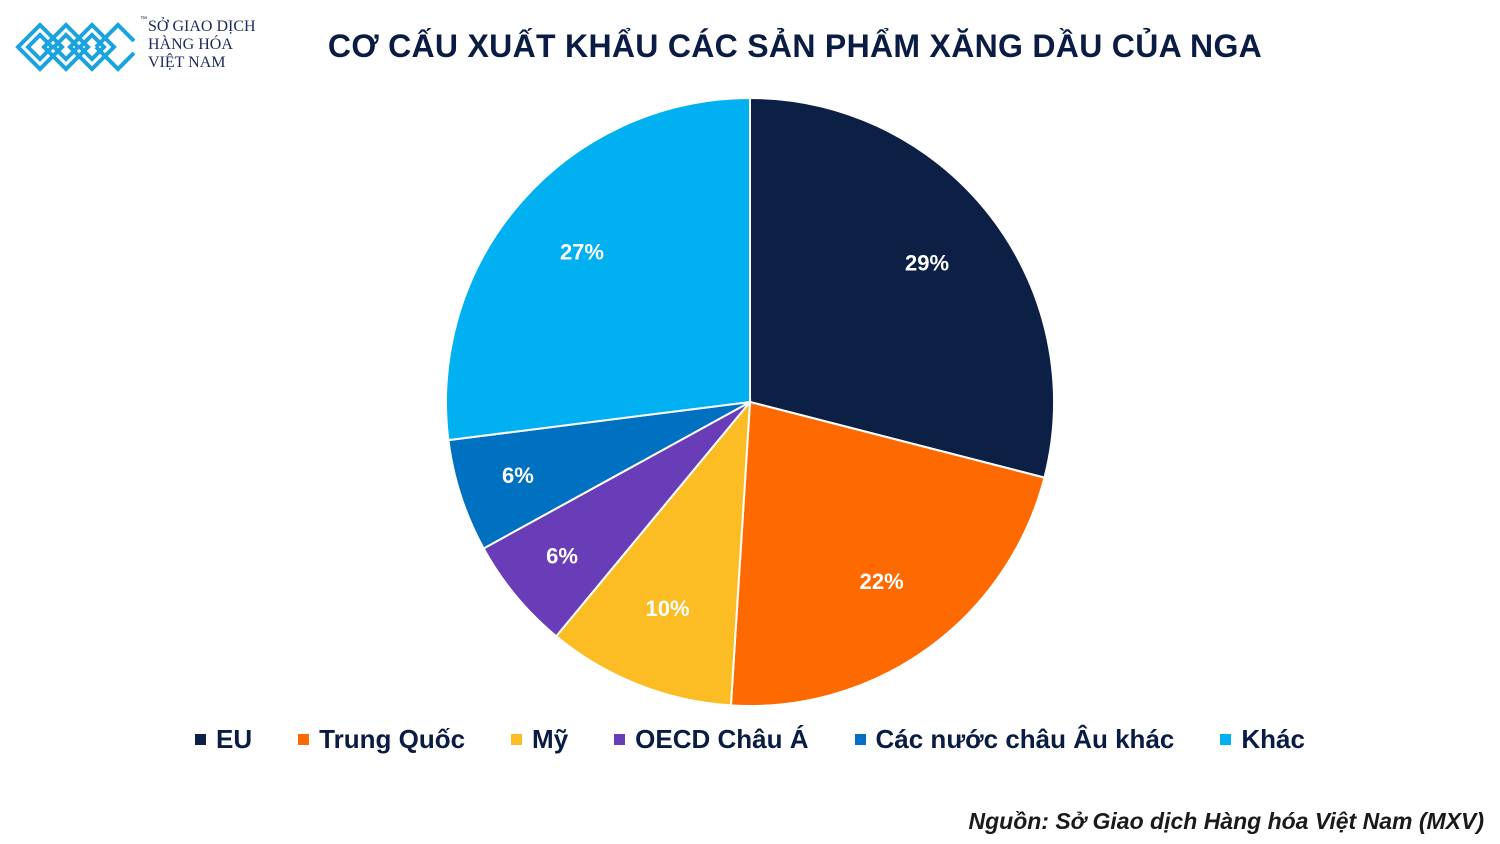  I want to click on data-label-6: 27%, so click(582, 252).